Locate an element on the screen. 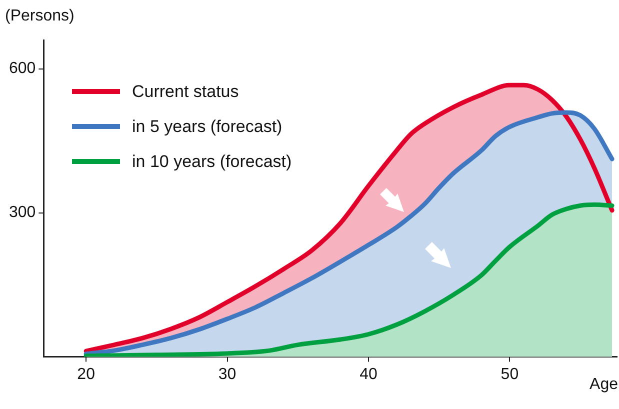  legend-label: Current status is located at coordinates (185, 92).